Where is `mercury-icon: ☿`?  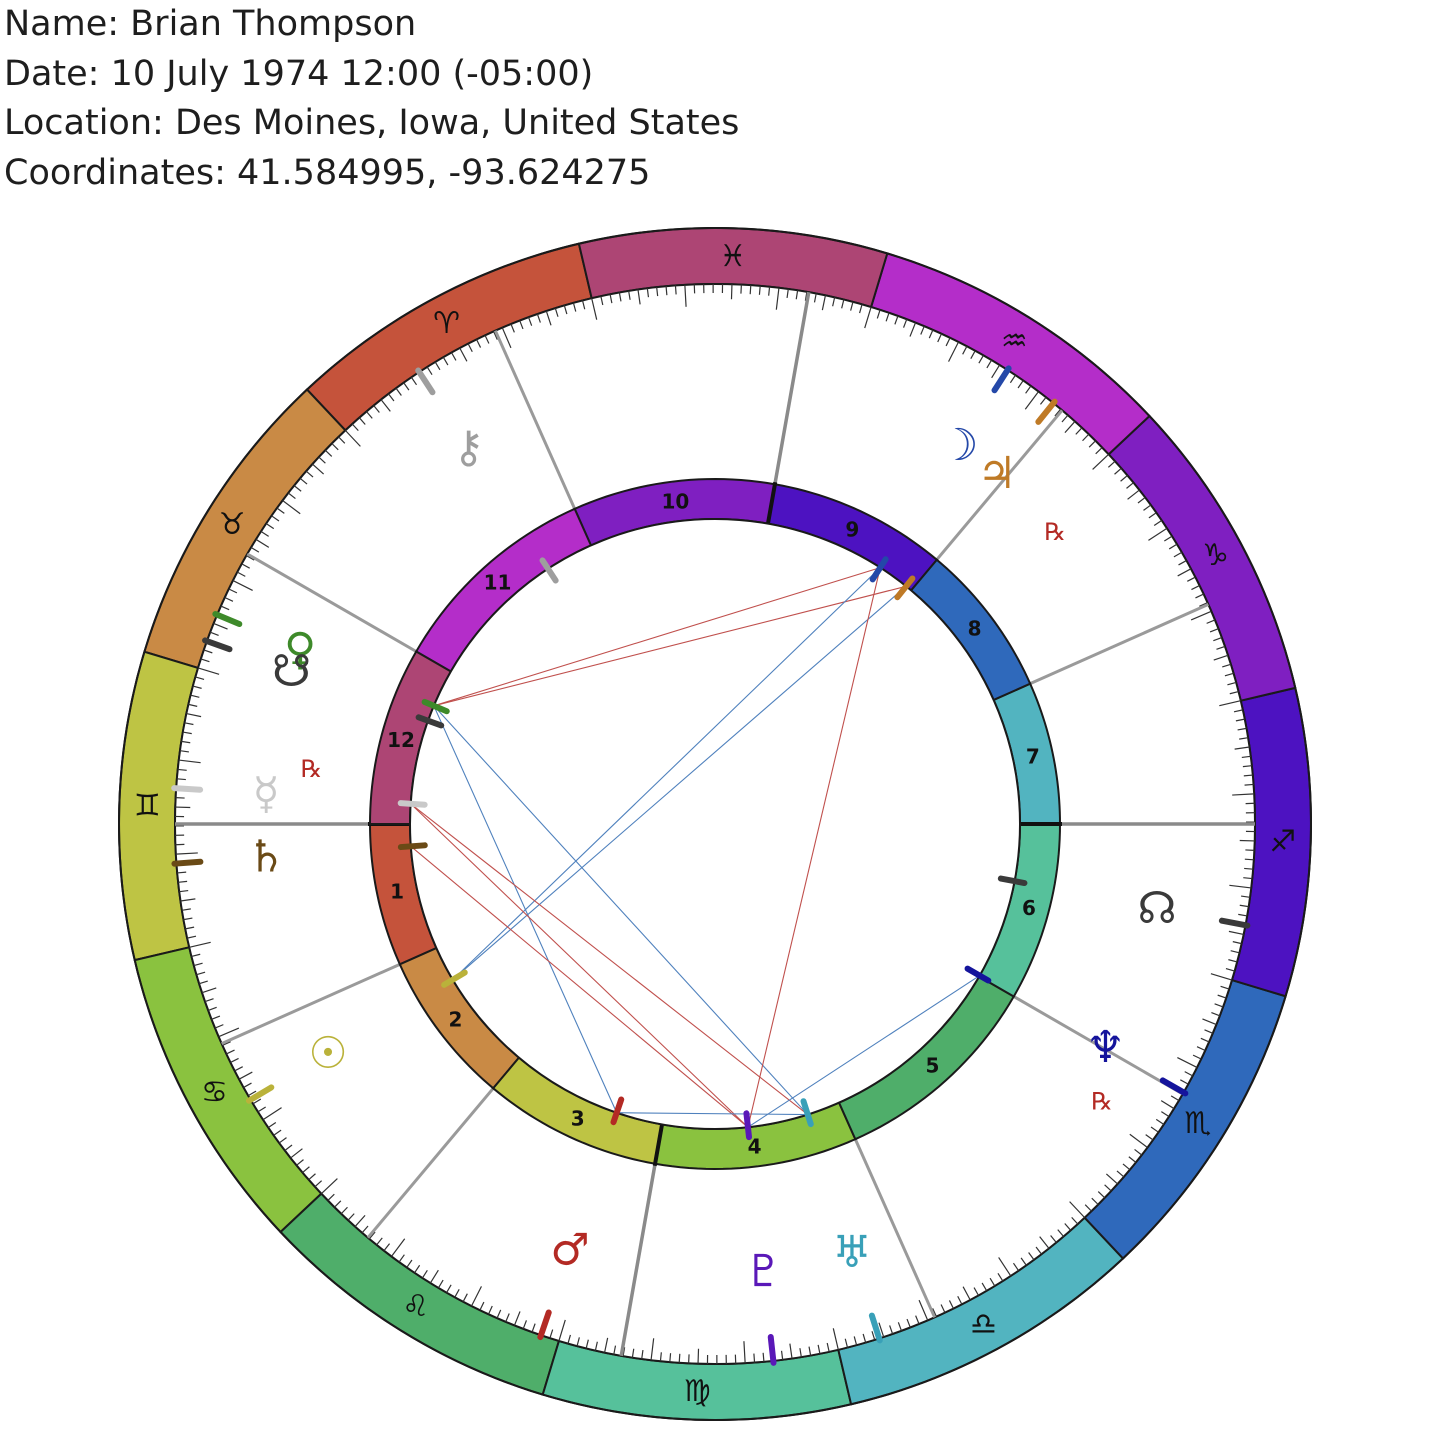
mercury-icon: ☿ is located at coordinates (265, 794).